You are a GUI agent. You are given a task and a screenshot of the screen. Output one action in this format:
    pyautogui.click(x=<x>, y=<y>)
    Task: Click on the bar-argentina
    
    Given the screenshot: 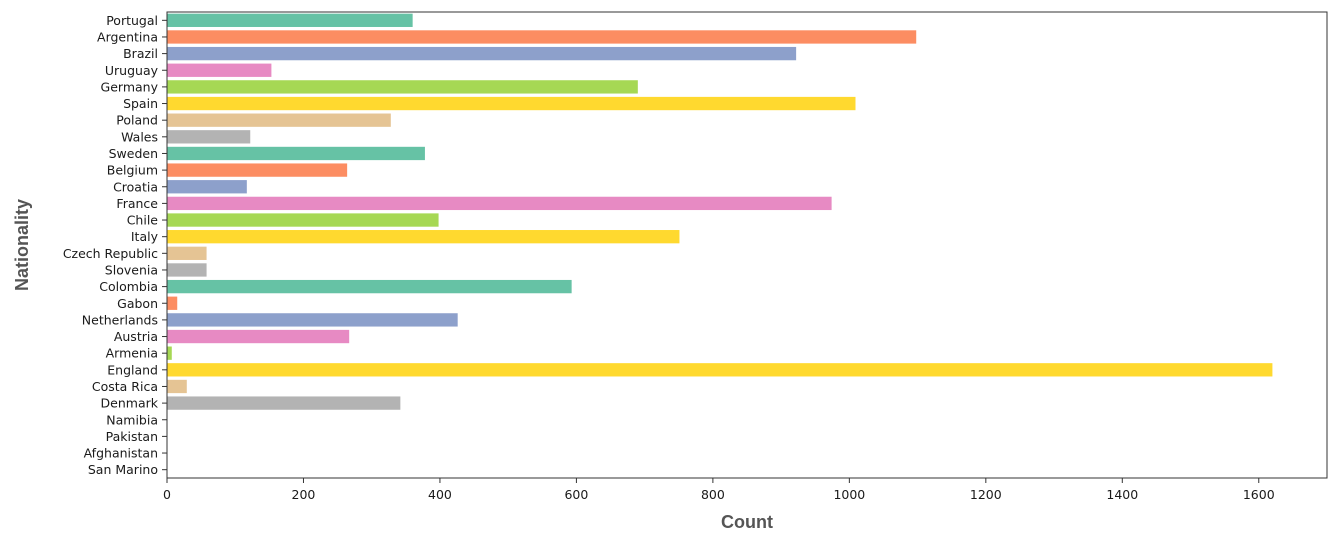 What is the action you would take?
    pyautogui.click(x=542, y=37)
    